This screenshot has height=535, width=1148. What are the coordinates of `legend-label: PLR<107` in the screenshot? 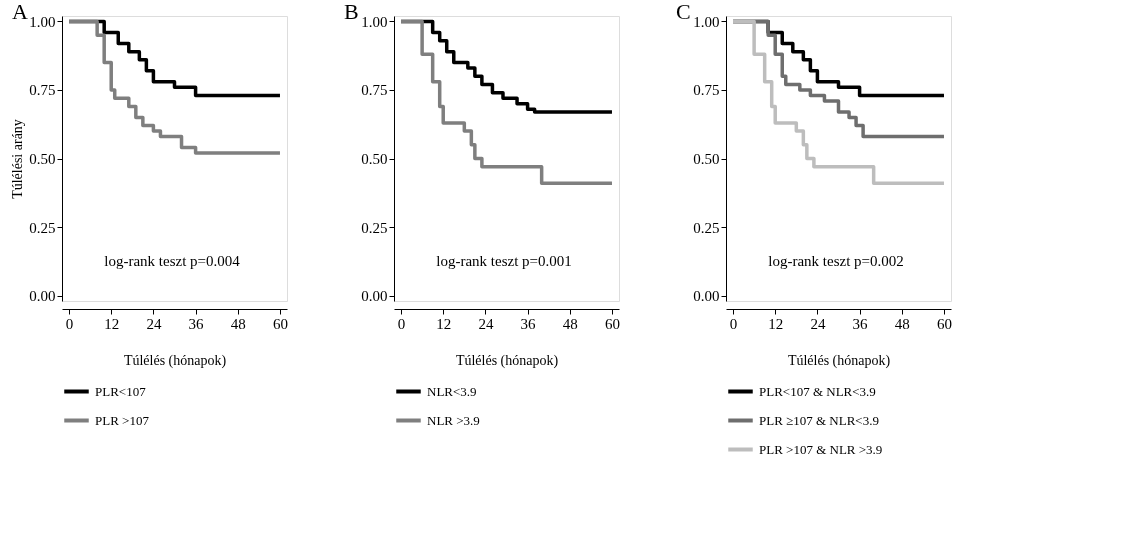 It's located at (121, 391).